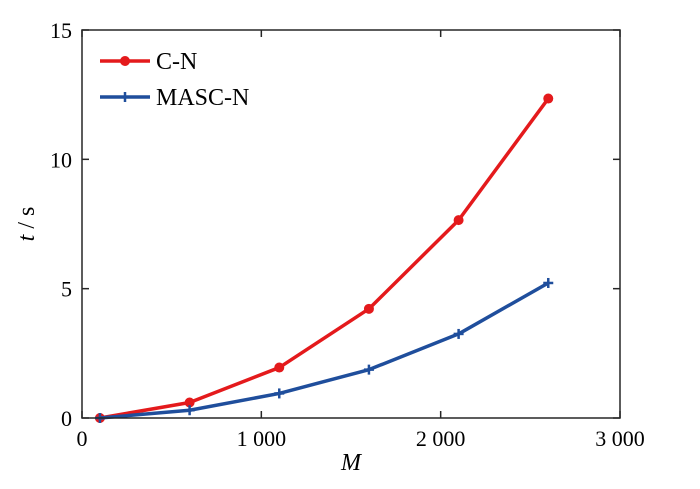 This screenshot has height=489, width=700. What do you see at coordinates (125, 61) in the screenshot?
I see `legend-marker-series-c-n` at bounding box center [125, 61].